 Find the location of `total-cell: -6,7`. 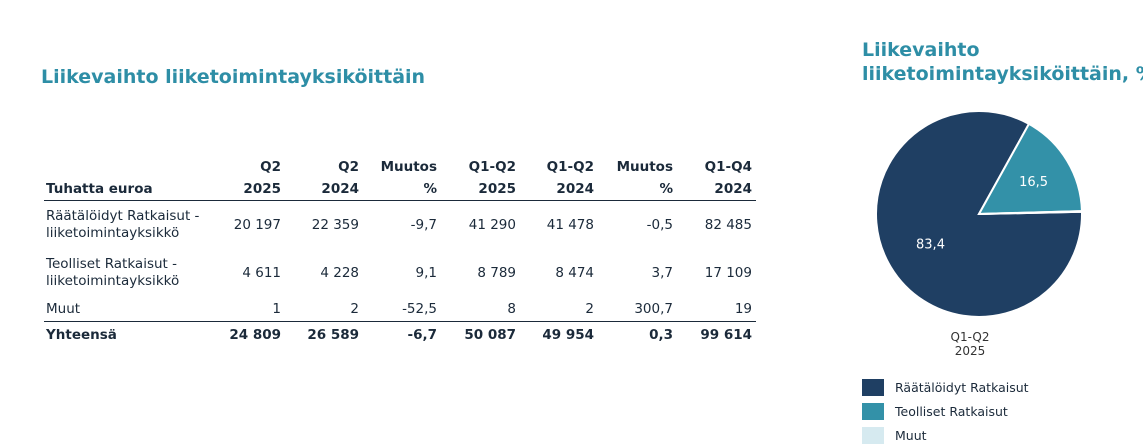

total-cell: -6,7 is located at coordinates (402, 334).